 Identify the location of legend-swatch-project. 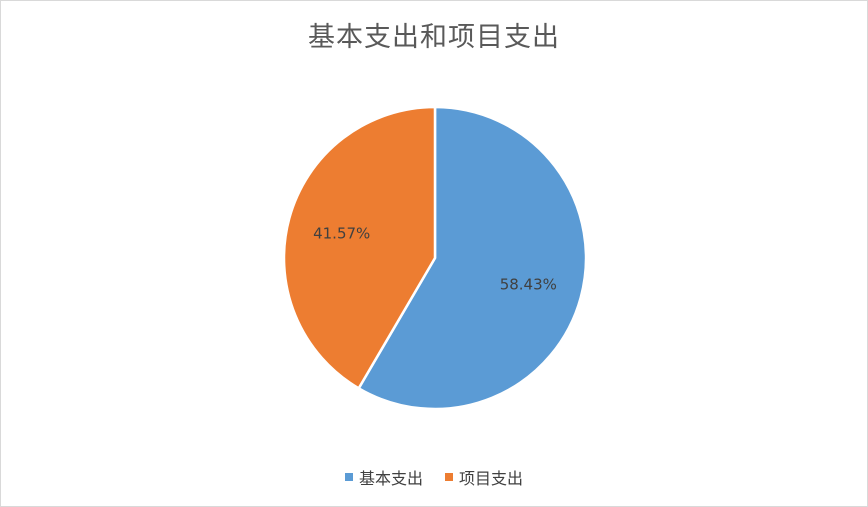
(449, 477).